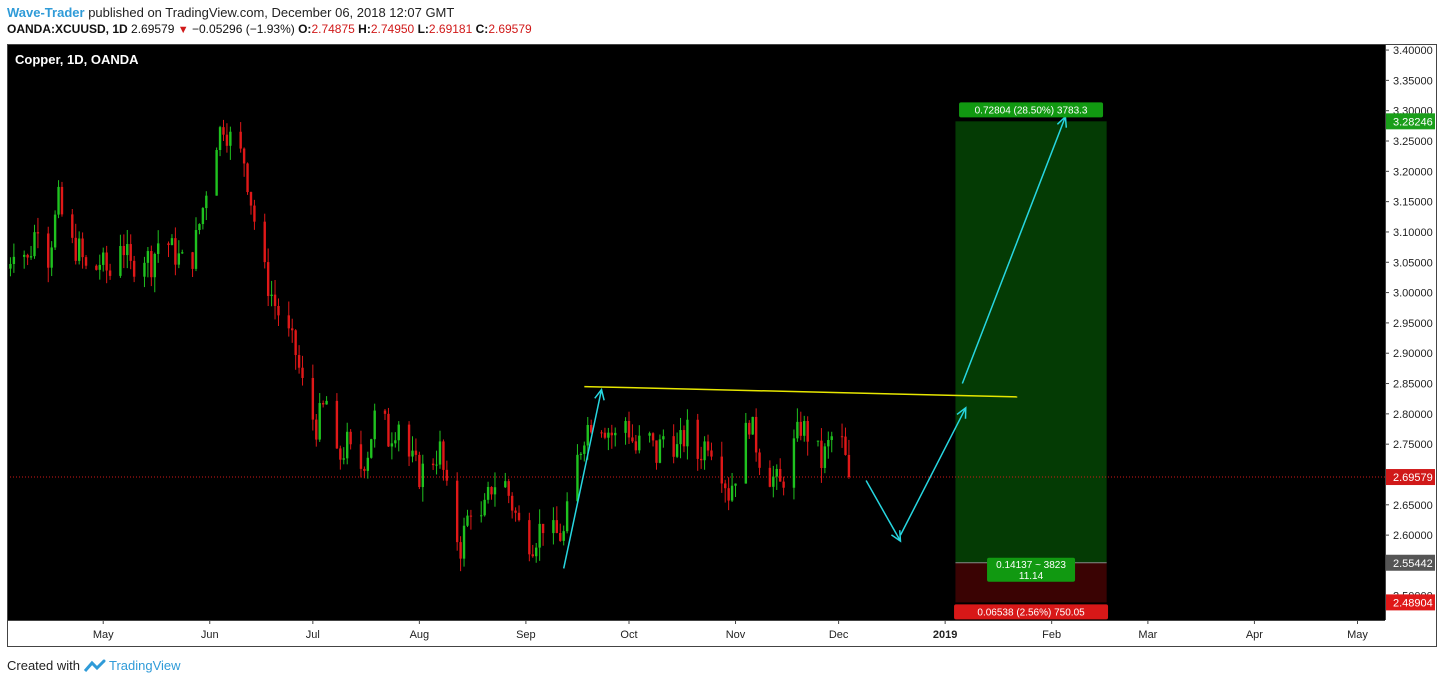 The height and width of the screenshot is (684, 1444). Describe the element at coordinates (1413, 233) in the screenshot. I see `y-tick-label: 3.10000` at that location.